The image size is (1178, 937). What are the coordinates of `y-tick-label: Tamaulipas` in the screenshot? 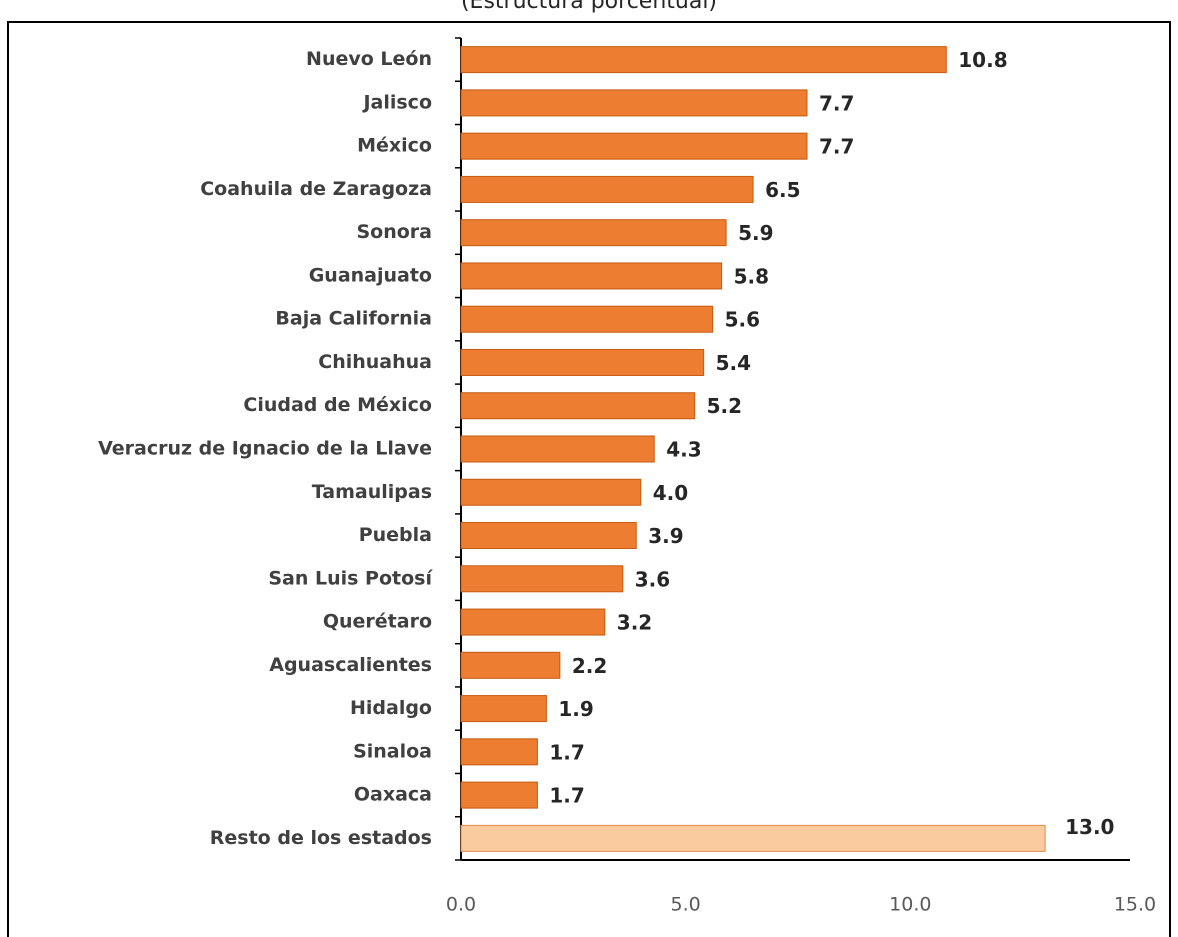 It's located at (372, 492).